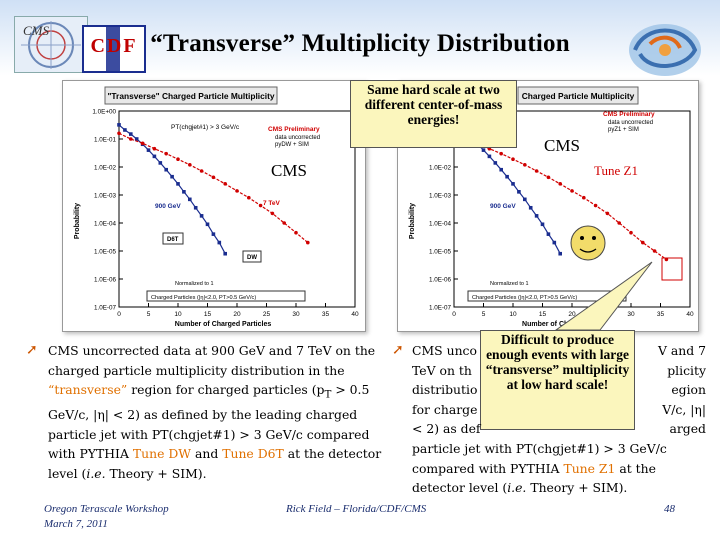 This screenshot has height=540, width=720. What do you see at coordinates (440, 168) in the screenshot?
I see `right-ytick-label: 1.0E-02` at bounding box center [440, 168].